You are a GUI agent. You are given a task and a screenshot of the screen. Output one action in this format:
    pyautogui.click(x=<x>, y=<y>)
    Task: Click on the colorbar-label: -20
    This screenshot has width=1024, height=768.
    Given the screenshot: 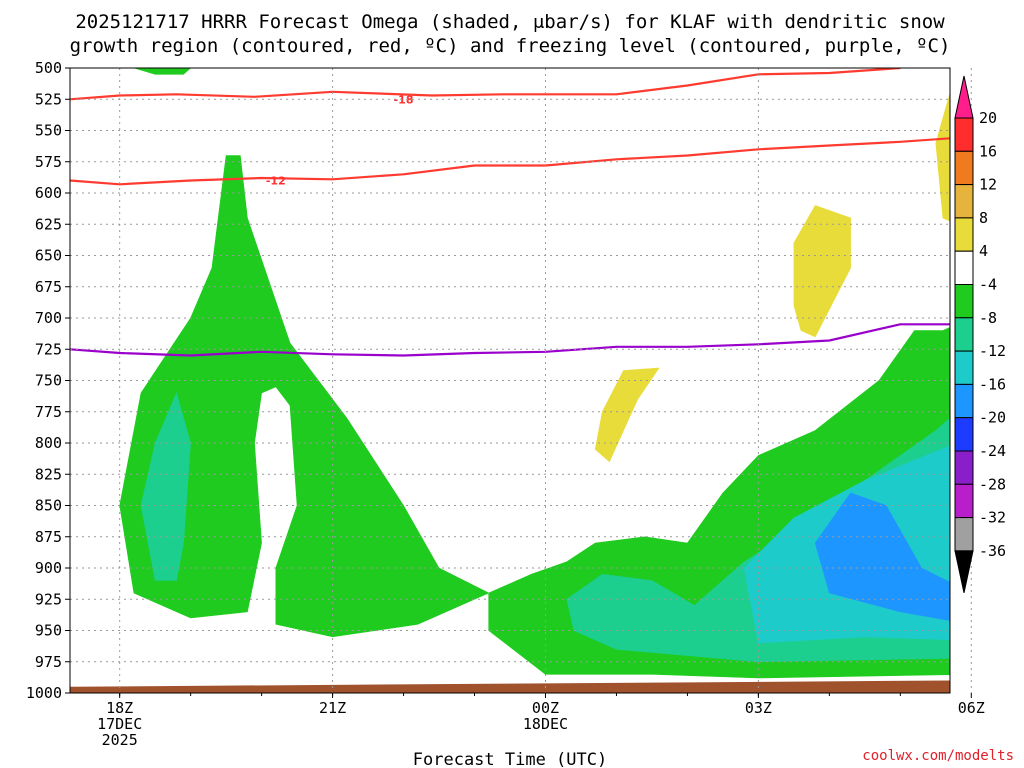 What is the action you would take?
    pyautogui.click(x=992, y=418)
    